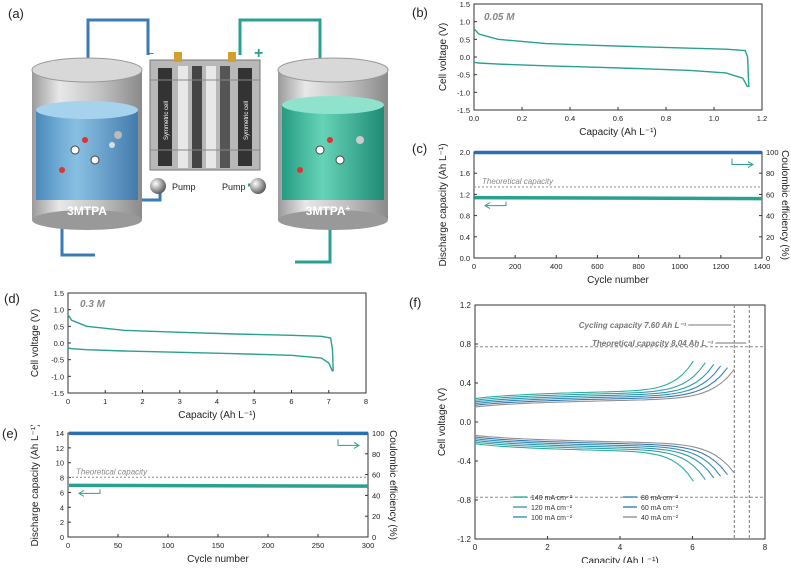 This screenshot has width=791, height=568. I want to click on y2-axis-label: Coulombic efficiency (%), so click(392, 485).